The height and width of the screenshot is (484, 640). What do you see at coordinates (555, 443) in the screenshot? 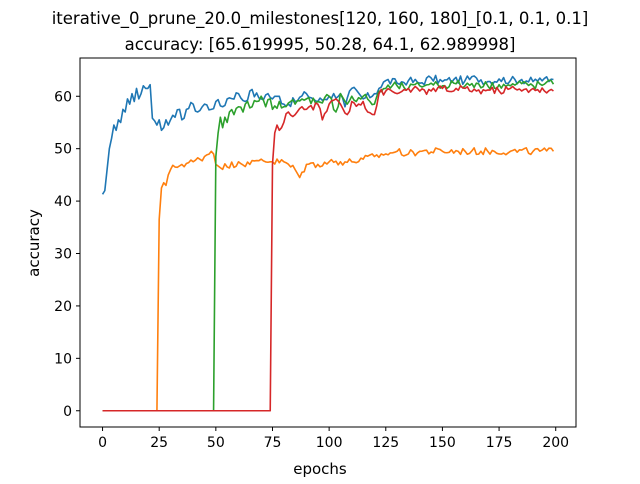
I see `x-tick-label: 200` at bounding box center [555, 443].